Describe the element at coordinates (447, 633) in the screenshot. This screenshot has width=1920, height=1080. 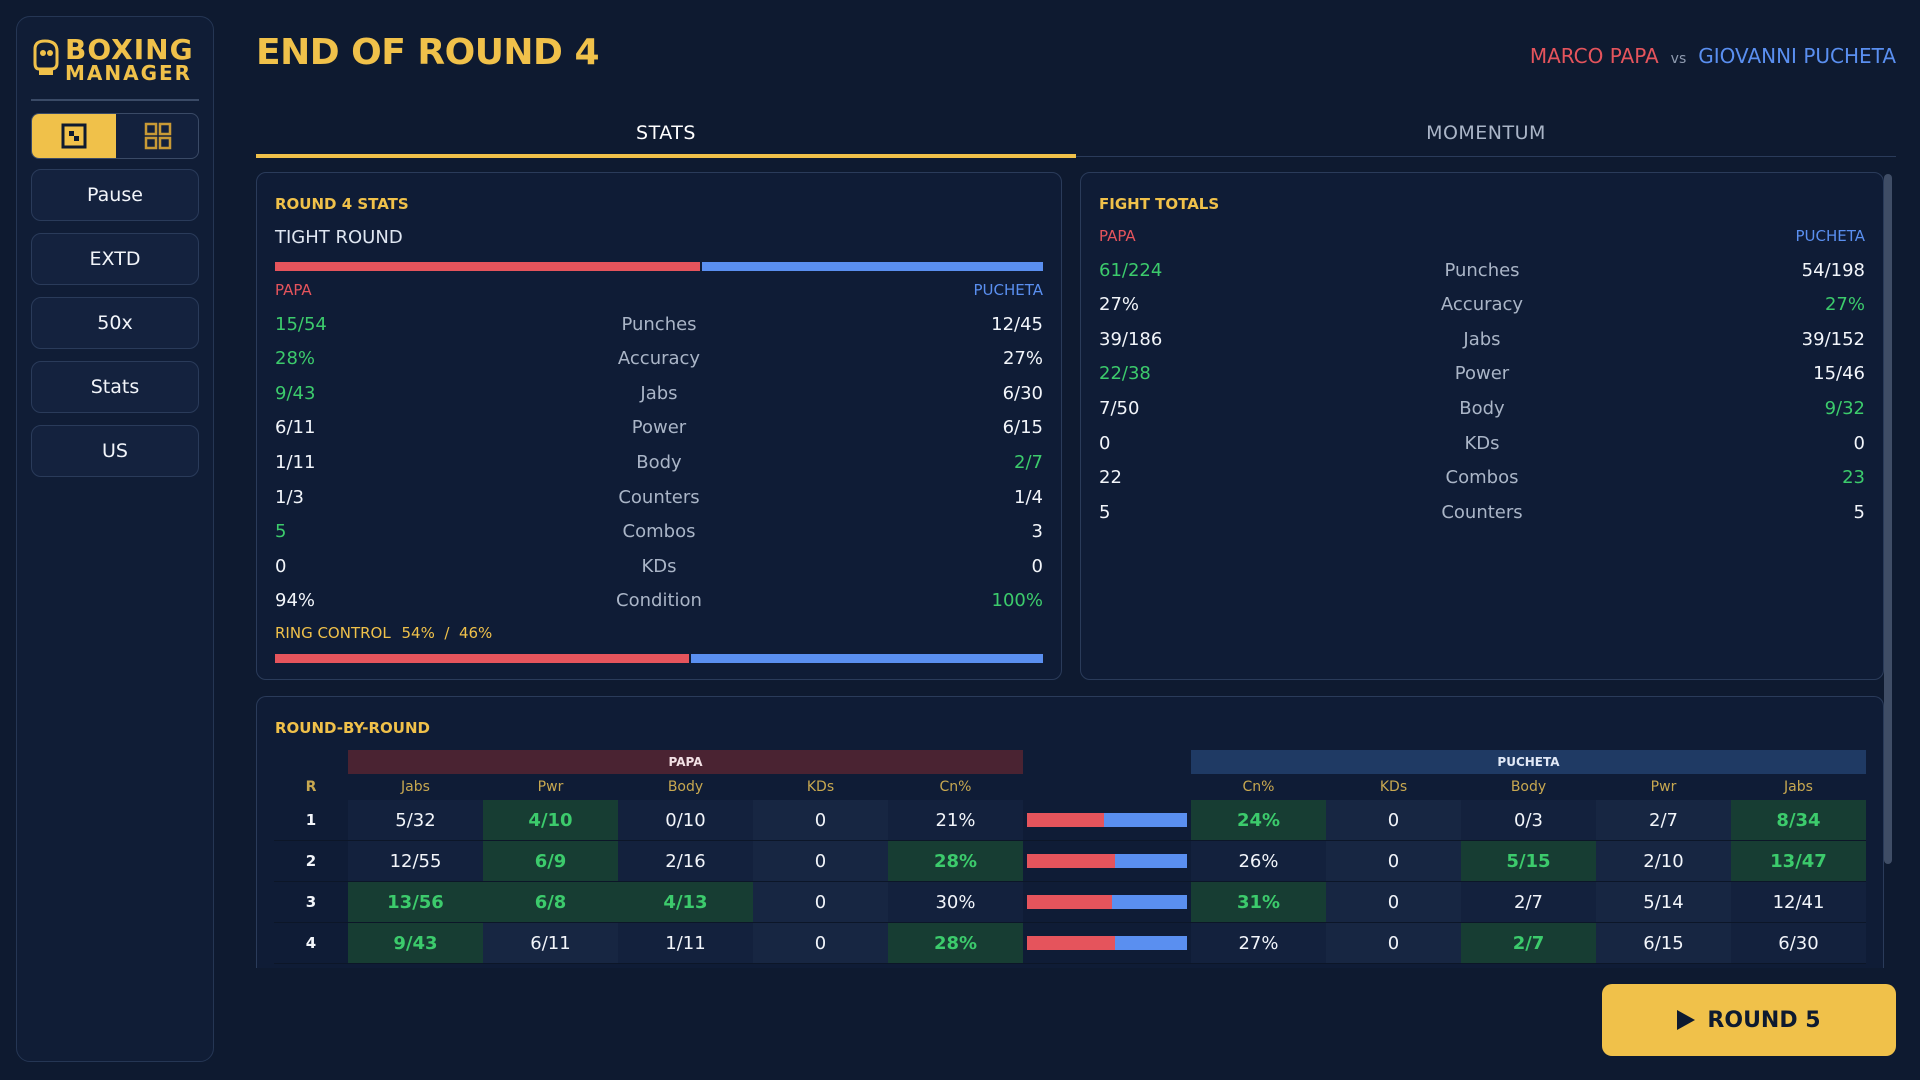
I see `ring-control-value: 54% / 46%` at that location.